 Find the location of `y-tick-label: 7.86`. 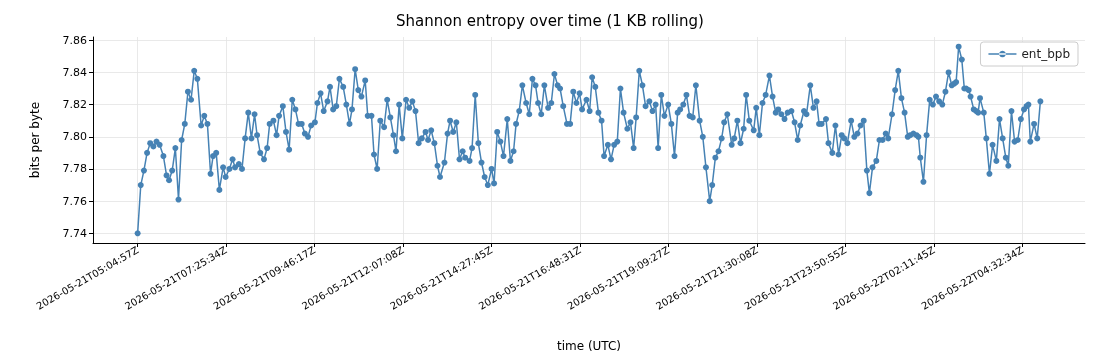

y-tick-label: 7.86 is located at coordinates (74, 40).